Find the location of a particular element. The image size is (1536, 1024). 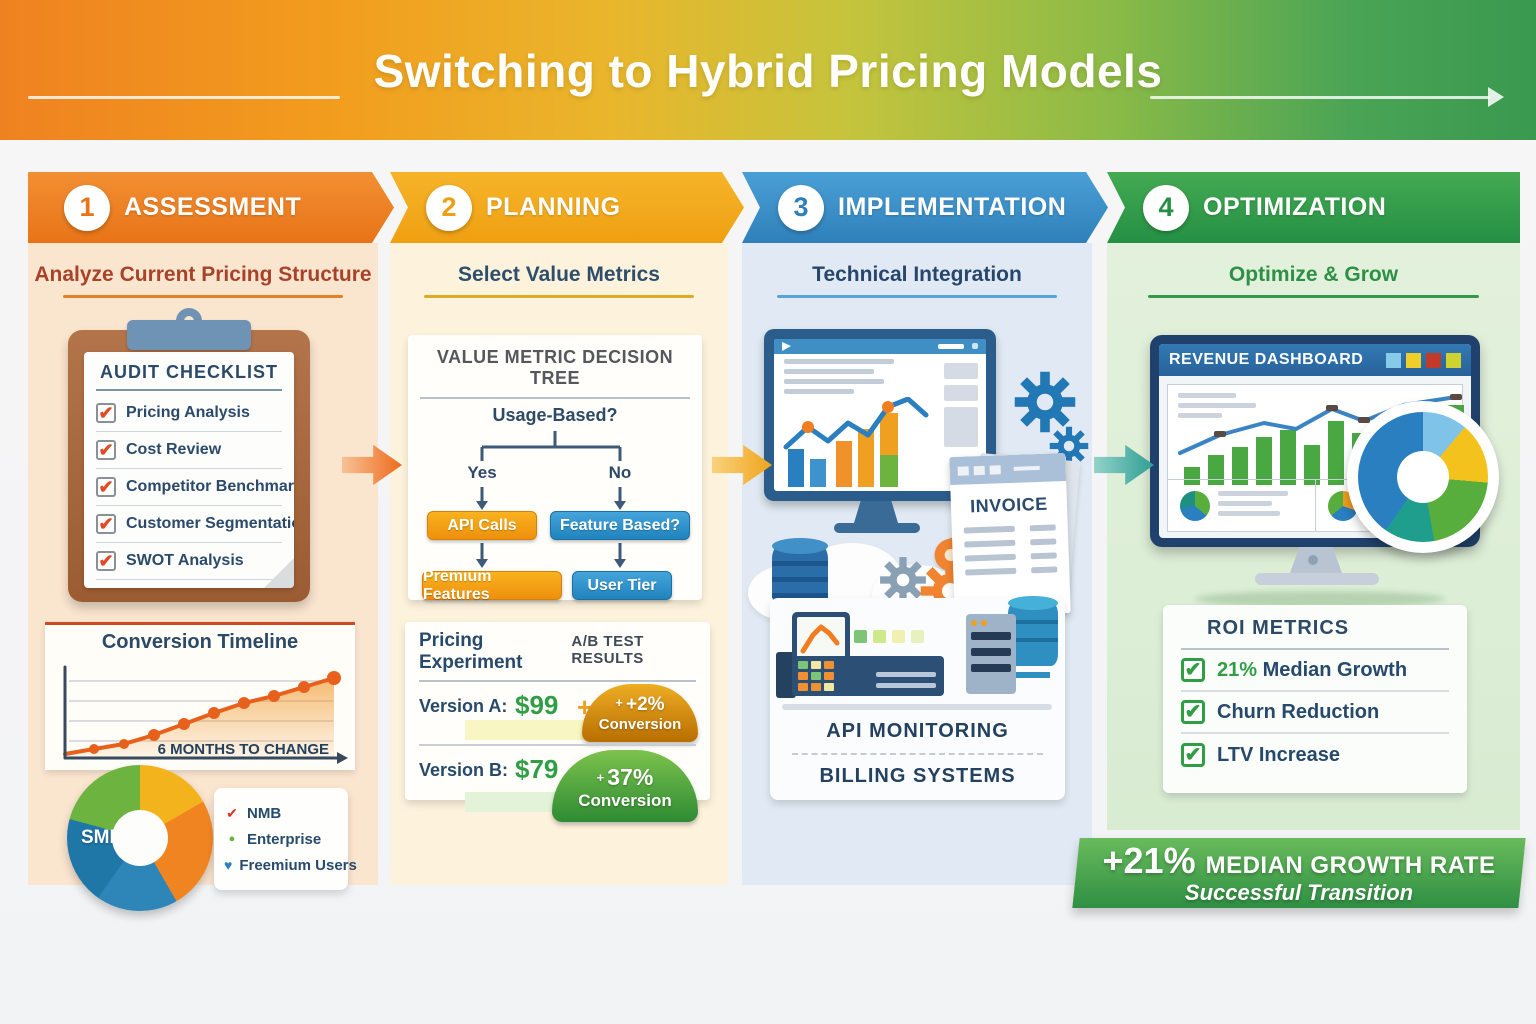

banner-line-left is located at coordinates (184, 97).